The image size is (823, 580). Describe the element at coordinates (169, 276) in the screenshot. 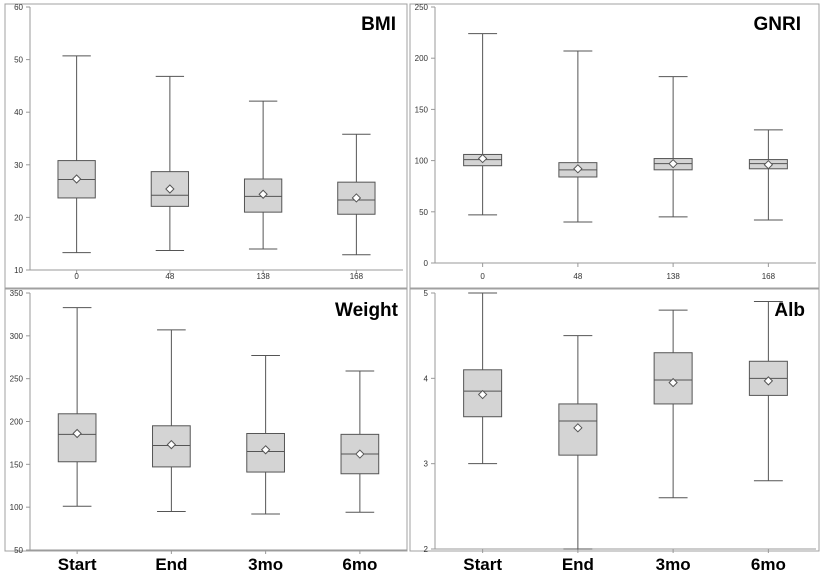

I see `bmi-x-tick-label: 48` at that location.